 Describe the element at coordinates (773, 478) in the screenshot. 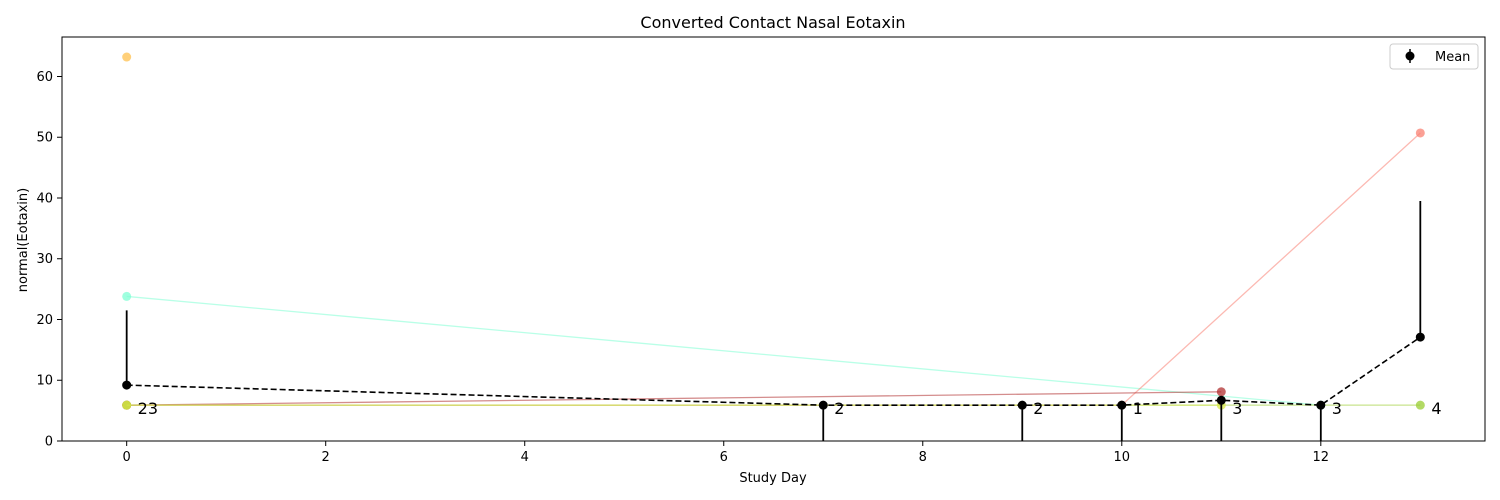

I see `x-axis-label: Study Day` at that location.